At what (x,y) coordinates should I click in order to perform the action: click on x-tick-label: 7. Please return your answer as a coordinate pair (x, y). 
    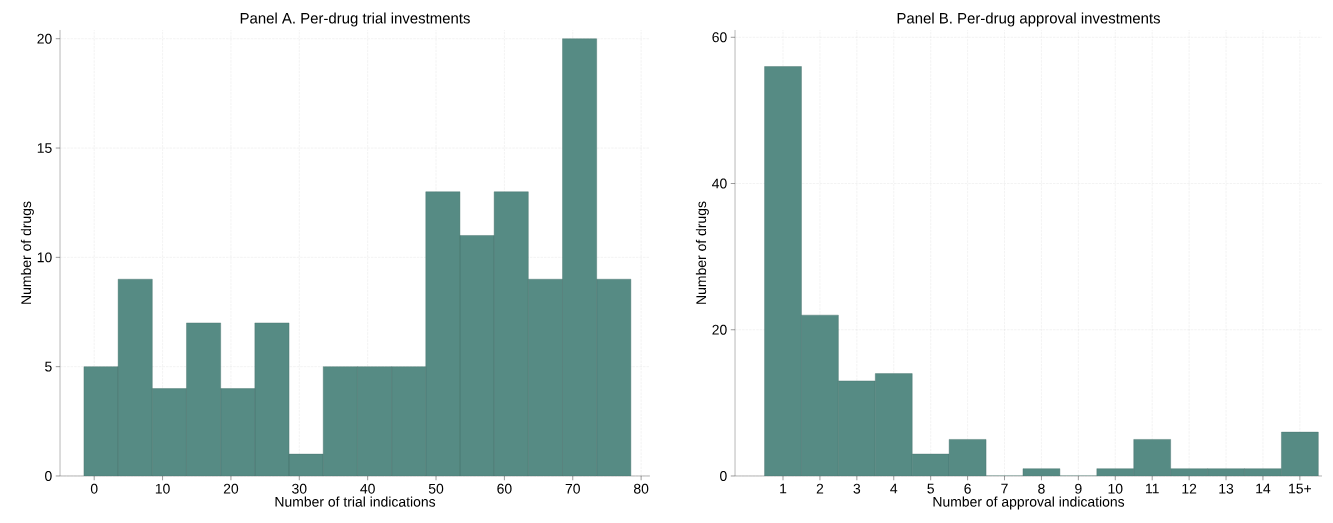
    Looking at the image, I should click on (1004, 488).